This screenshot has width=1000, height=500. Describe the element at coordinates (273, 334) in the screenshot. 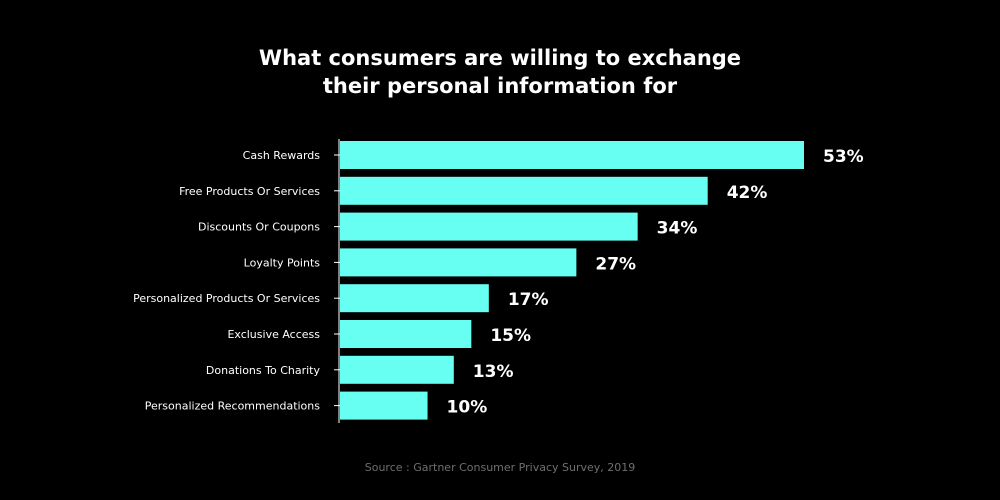

I see `category-label: Exclusive Access` at that location.